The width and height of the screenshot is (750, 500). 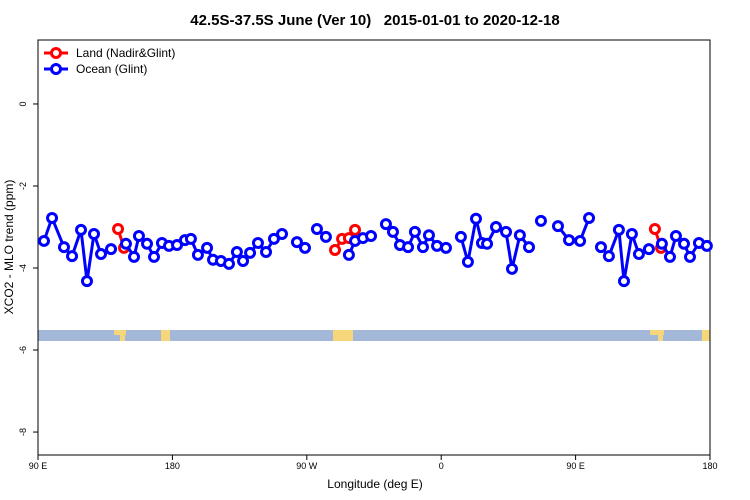 What do you see at coordinates (307, 466) in the screenshot?
I see `x-tick-label: 90 W` at bounding box center [307, 466].